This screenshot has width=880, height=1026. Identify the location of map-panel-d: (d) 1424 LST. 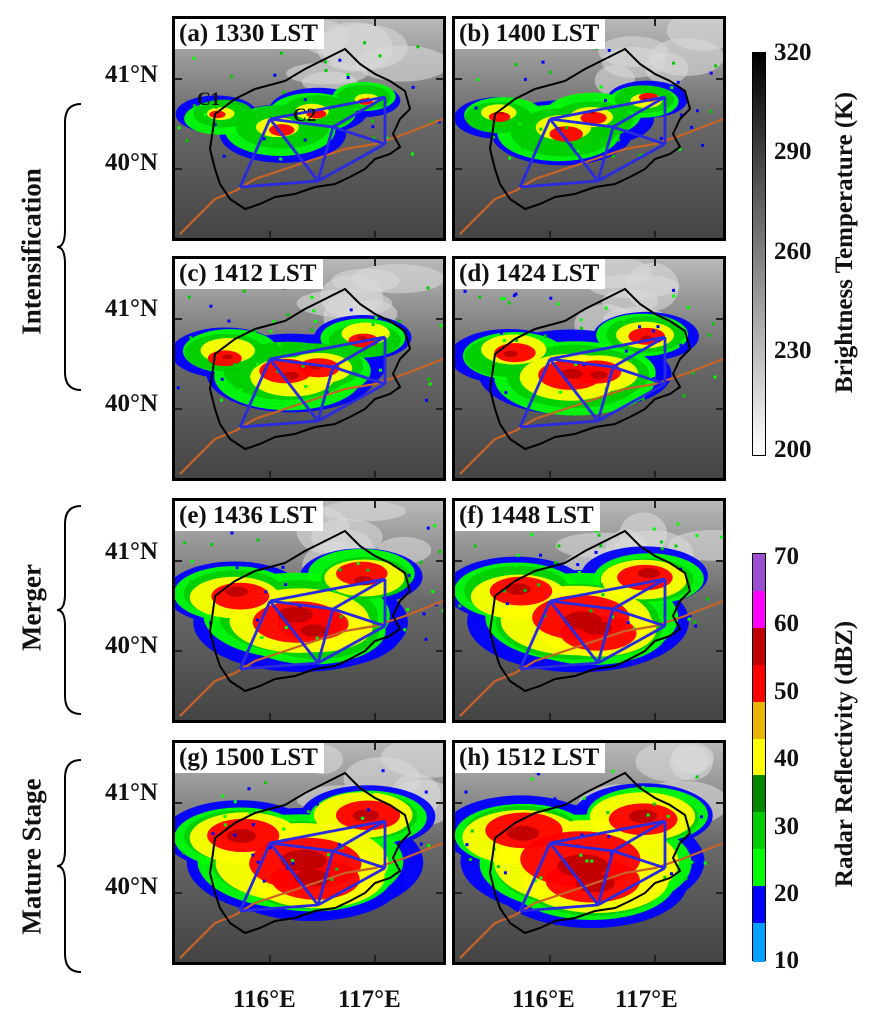
(589, 368).